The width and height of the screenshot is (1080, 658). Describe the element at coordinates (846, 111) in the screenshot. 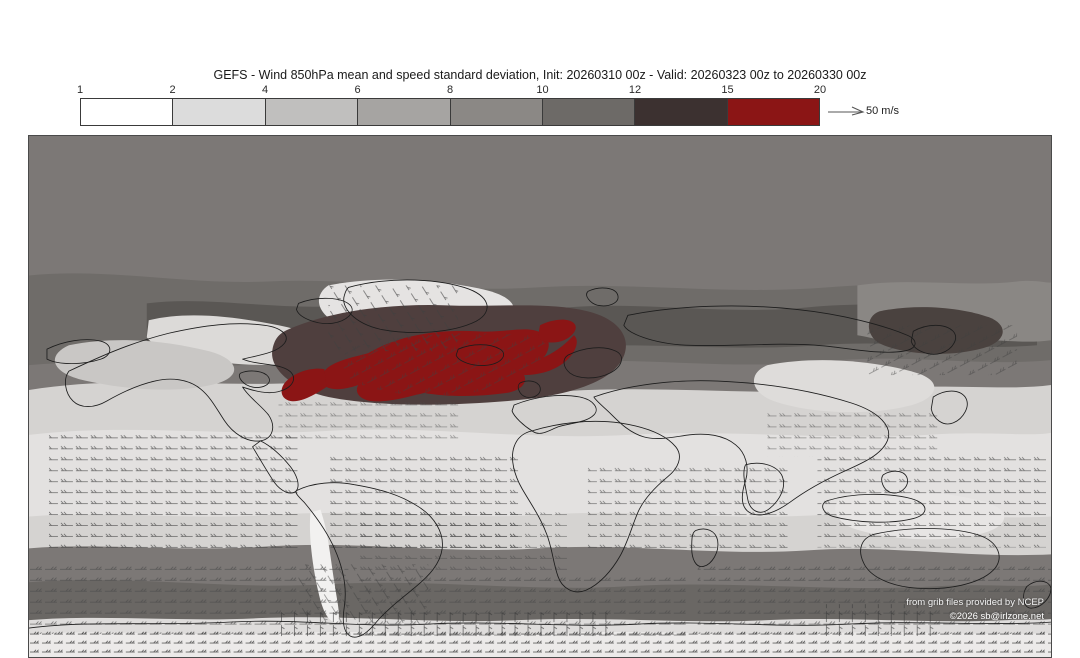

I see `wind-arrow-icon` at that location.